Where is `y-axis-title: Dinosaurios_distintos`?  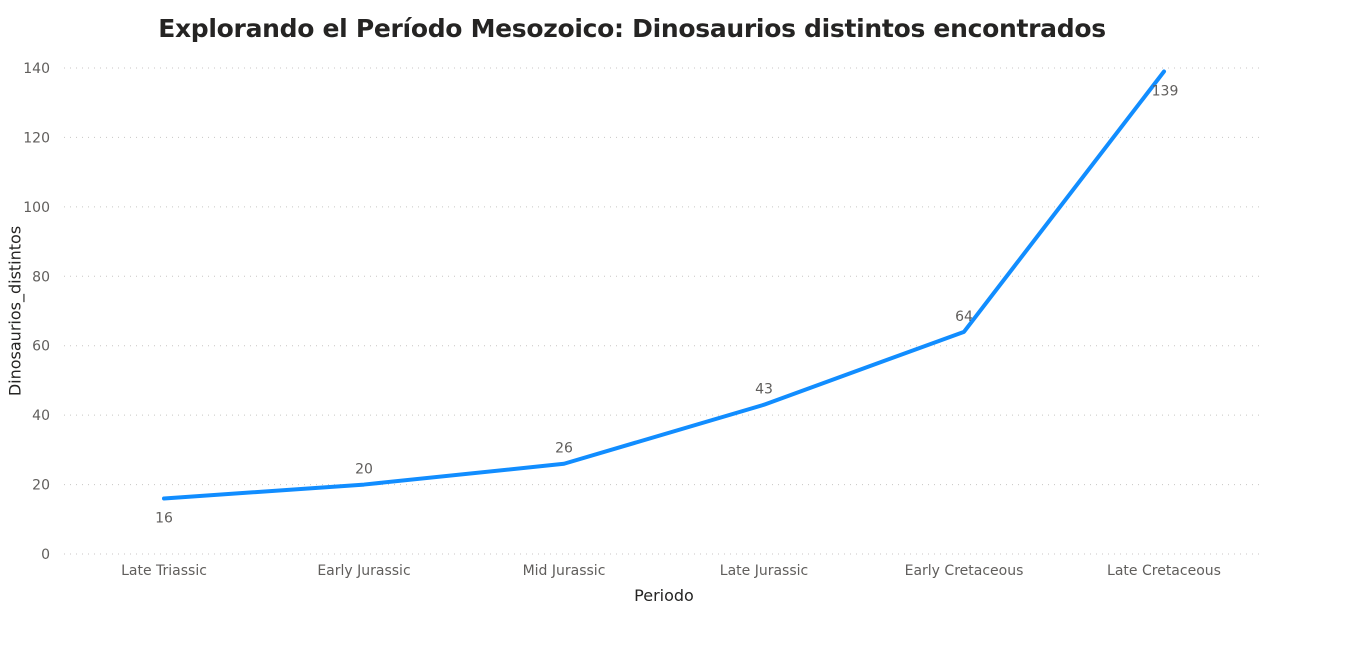 y-axis-title: Dinosaurios_distintos is located at coordinates (16, 311).